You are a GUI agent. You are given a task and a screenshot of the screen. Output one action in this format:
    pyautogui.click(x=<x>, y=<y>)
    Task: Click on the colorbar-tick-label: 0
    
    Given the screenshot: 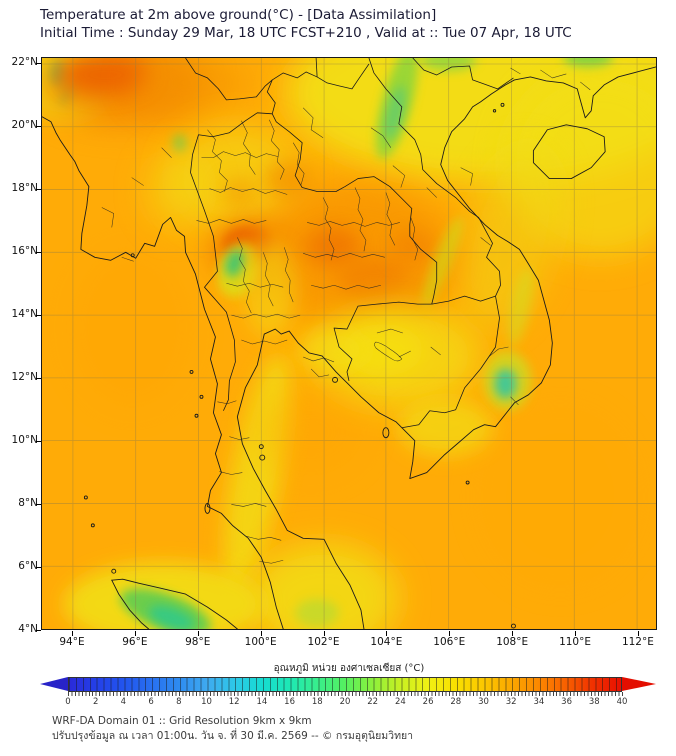 What is the action you would take?
    pyautogui.click(x=68, y=702)
    